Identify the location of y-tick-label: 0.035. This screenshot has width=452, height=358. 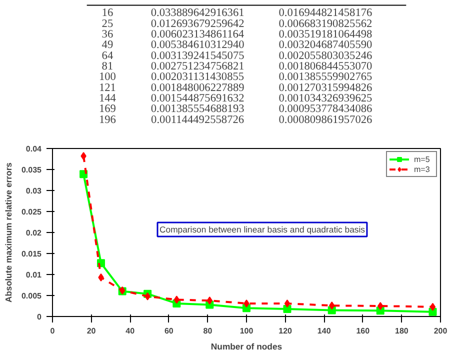
(31, 170).